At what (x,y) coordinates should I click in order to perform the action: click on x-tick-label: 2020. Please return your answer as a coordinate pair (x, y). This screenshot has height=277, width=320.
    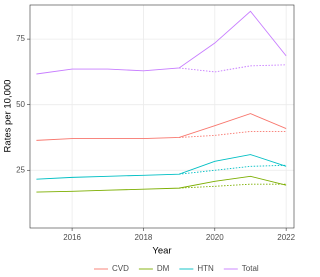
    Looking at the image, I should click on (215, 237).